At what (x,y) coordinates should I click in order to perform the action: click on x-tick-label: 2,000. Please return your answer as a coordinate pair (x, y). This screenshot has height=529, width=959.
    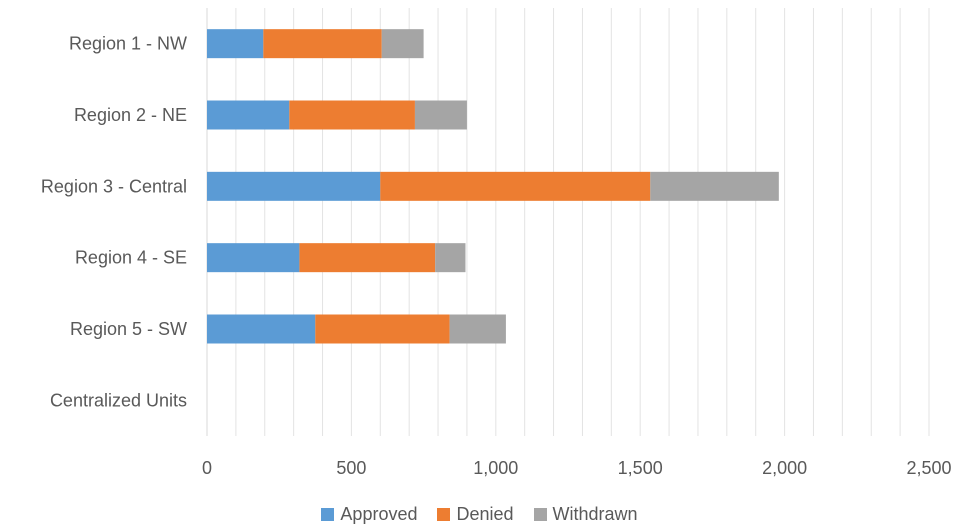
    Looking at the image, I should click on (784, 468).